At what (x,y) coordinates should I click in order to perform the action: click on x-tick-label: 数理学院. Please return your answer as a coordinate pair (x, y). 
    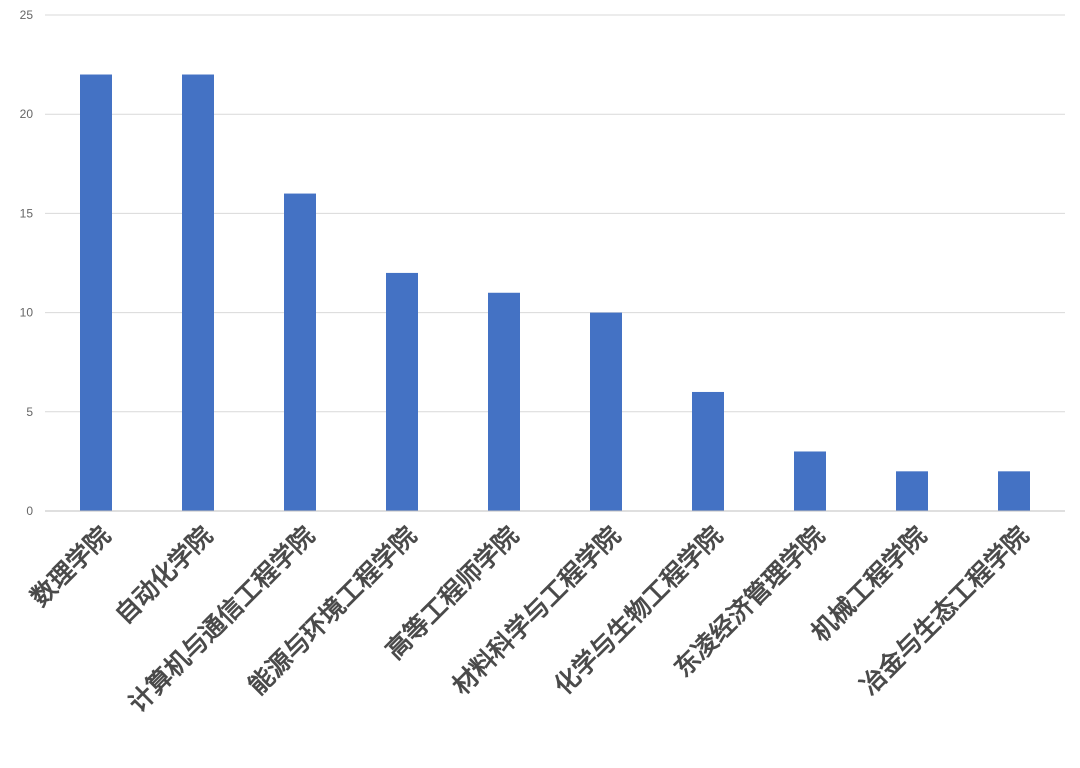
    Looking at the image, I should click on (70, 566).